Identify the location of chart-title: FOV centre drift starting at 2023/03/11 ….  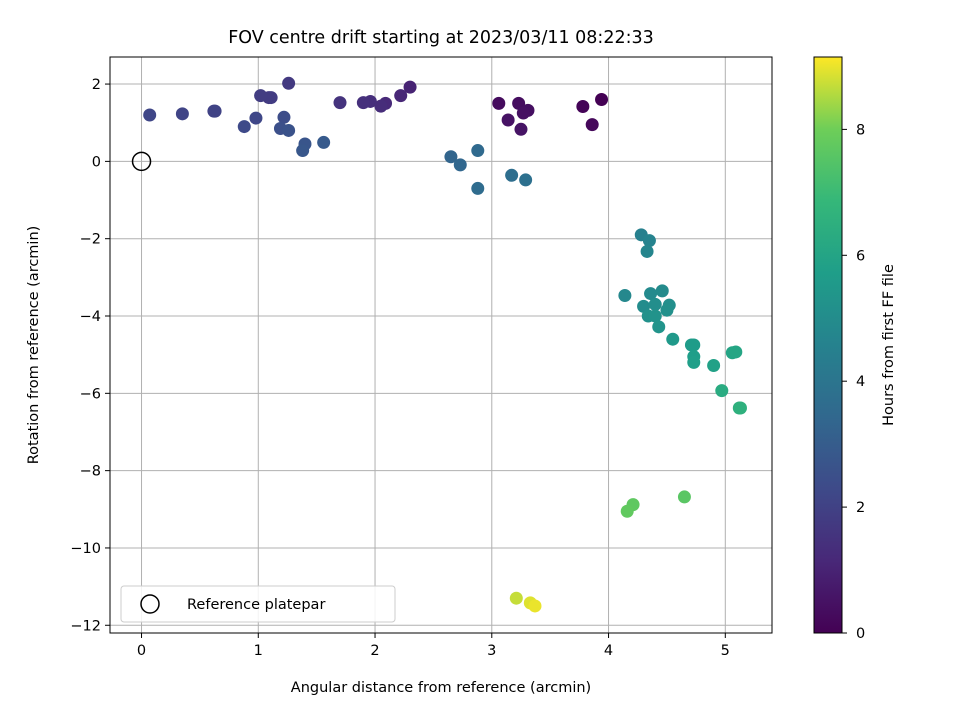
(441, 38).